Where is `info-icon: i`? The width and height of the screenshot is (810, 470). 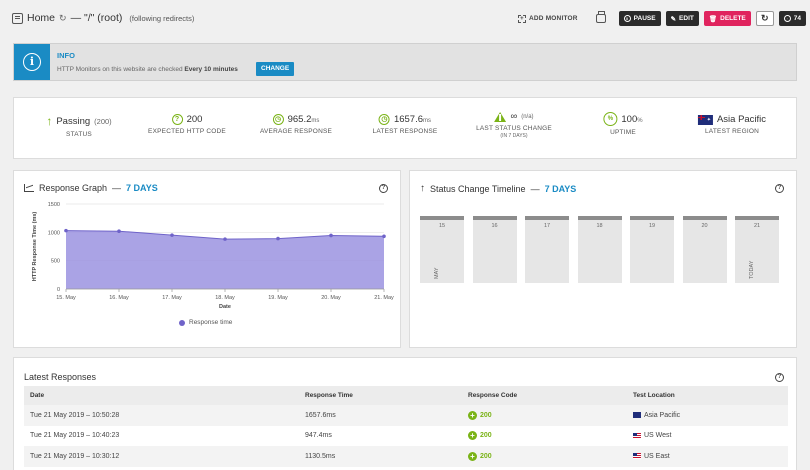
info-icon: i is located at coordinates (32, 62).